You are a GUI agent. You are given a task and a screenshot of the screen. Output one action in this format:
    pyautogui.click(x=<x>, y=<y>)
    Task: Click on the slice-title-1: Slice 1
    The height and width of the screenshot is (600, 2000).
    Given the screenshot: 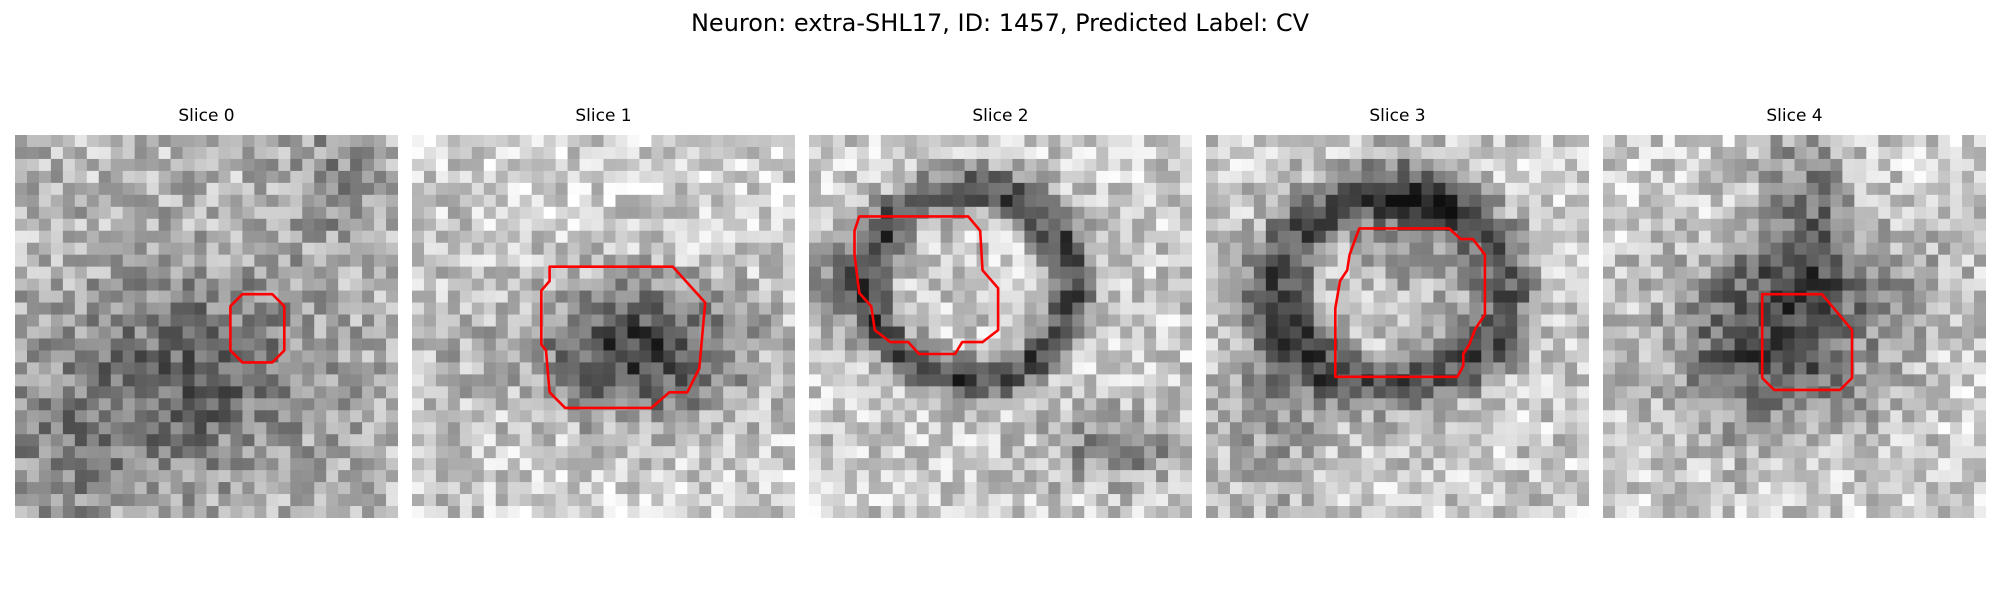 What is the action you would take?
    pyautogui.click(x=603, y=116)
    